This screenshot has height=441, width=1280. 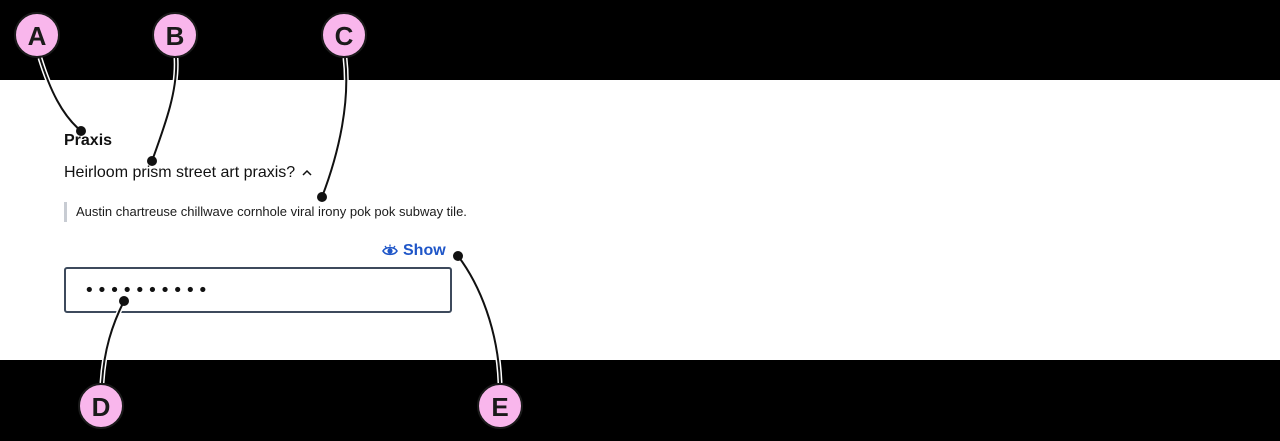 What do you see at coordinates (307, 172) in the screenshot?
I see `chevron-up-icon` at bounding box center [307, 172].